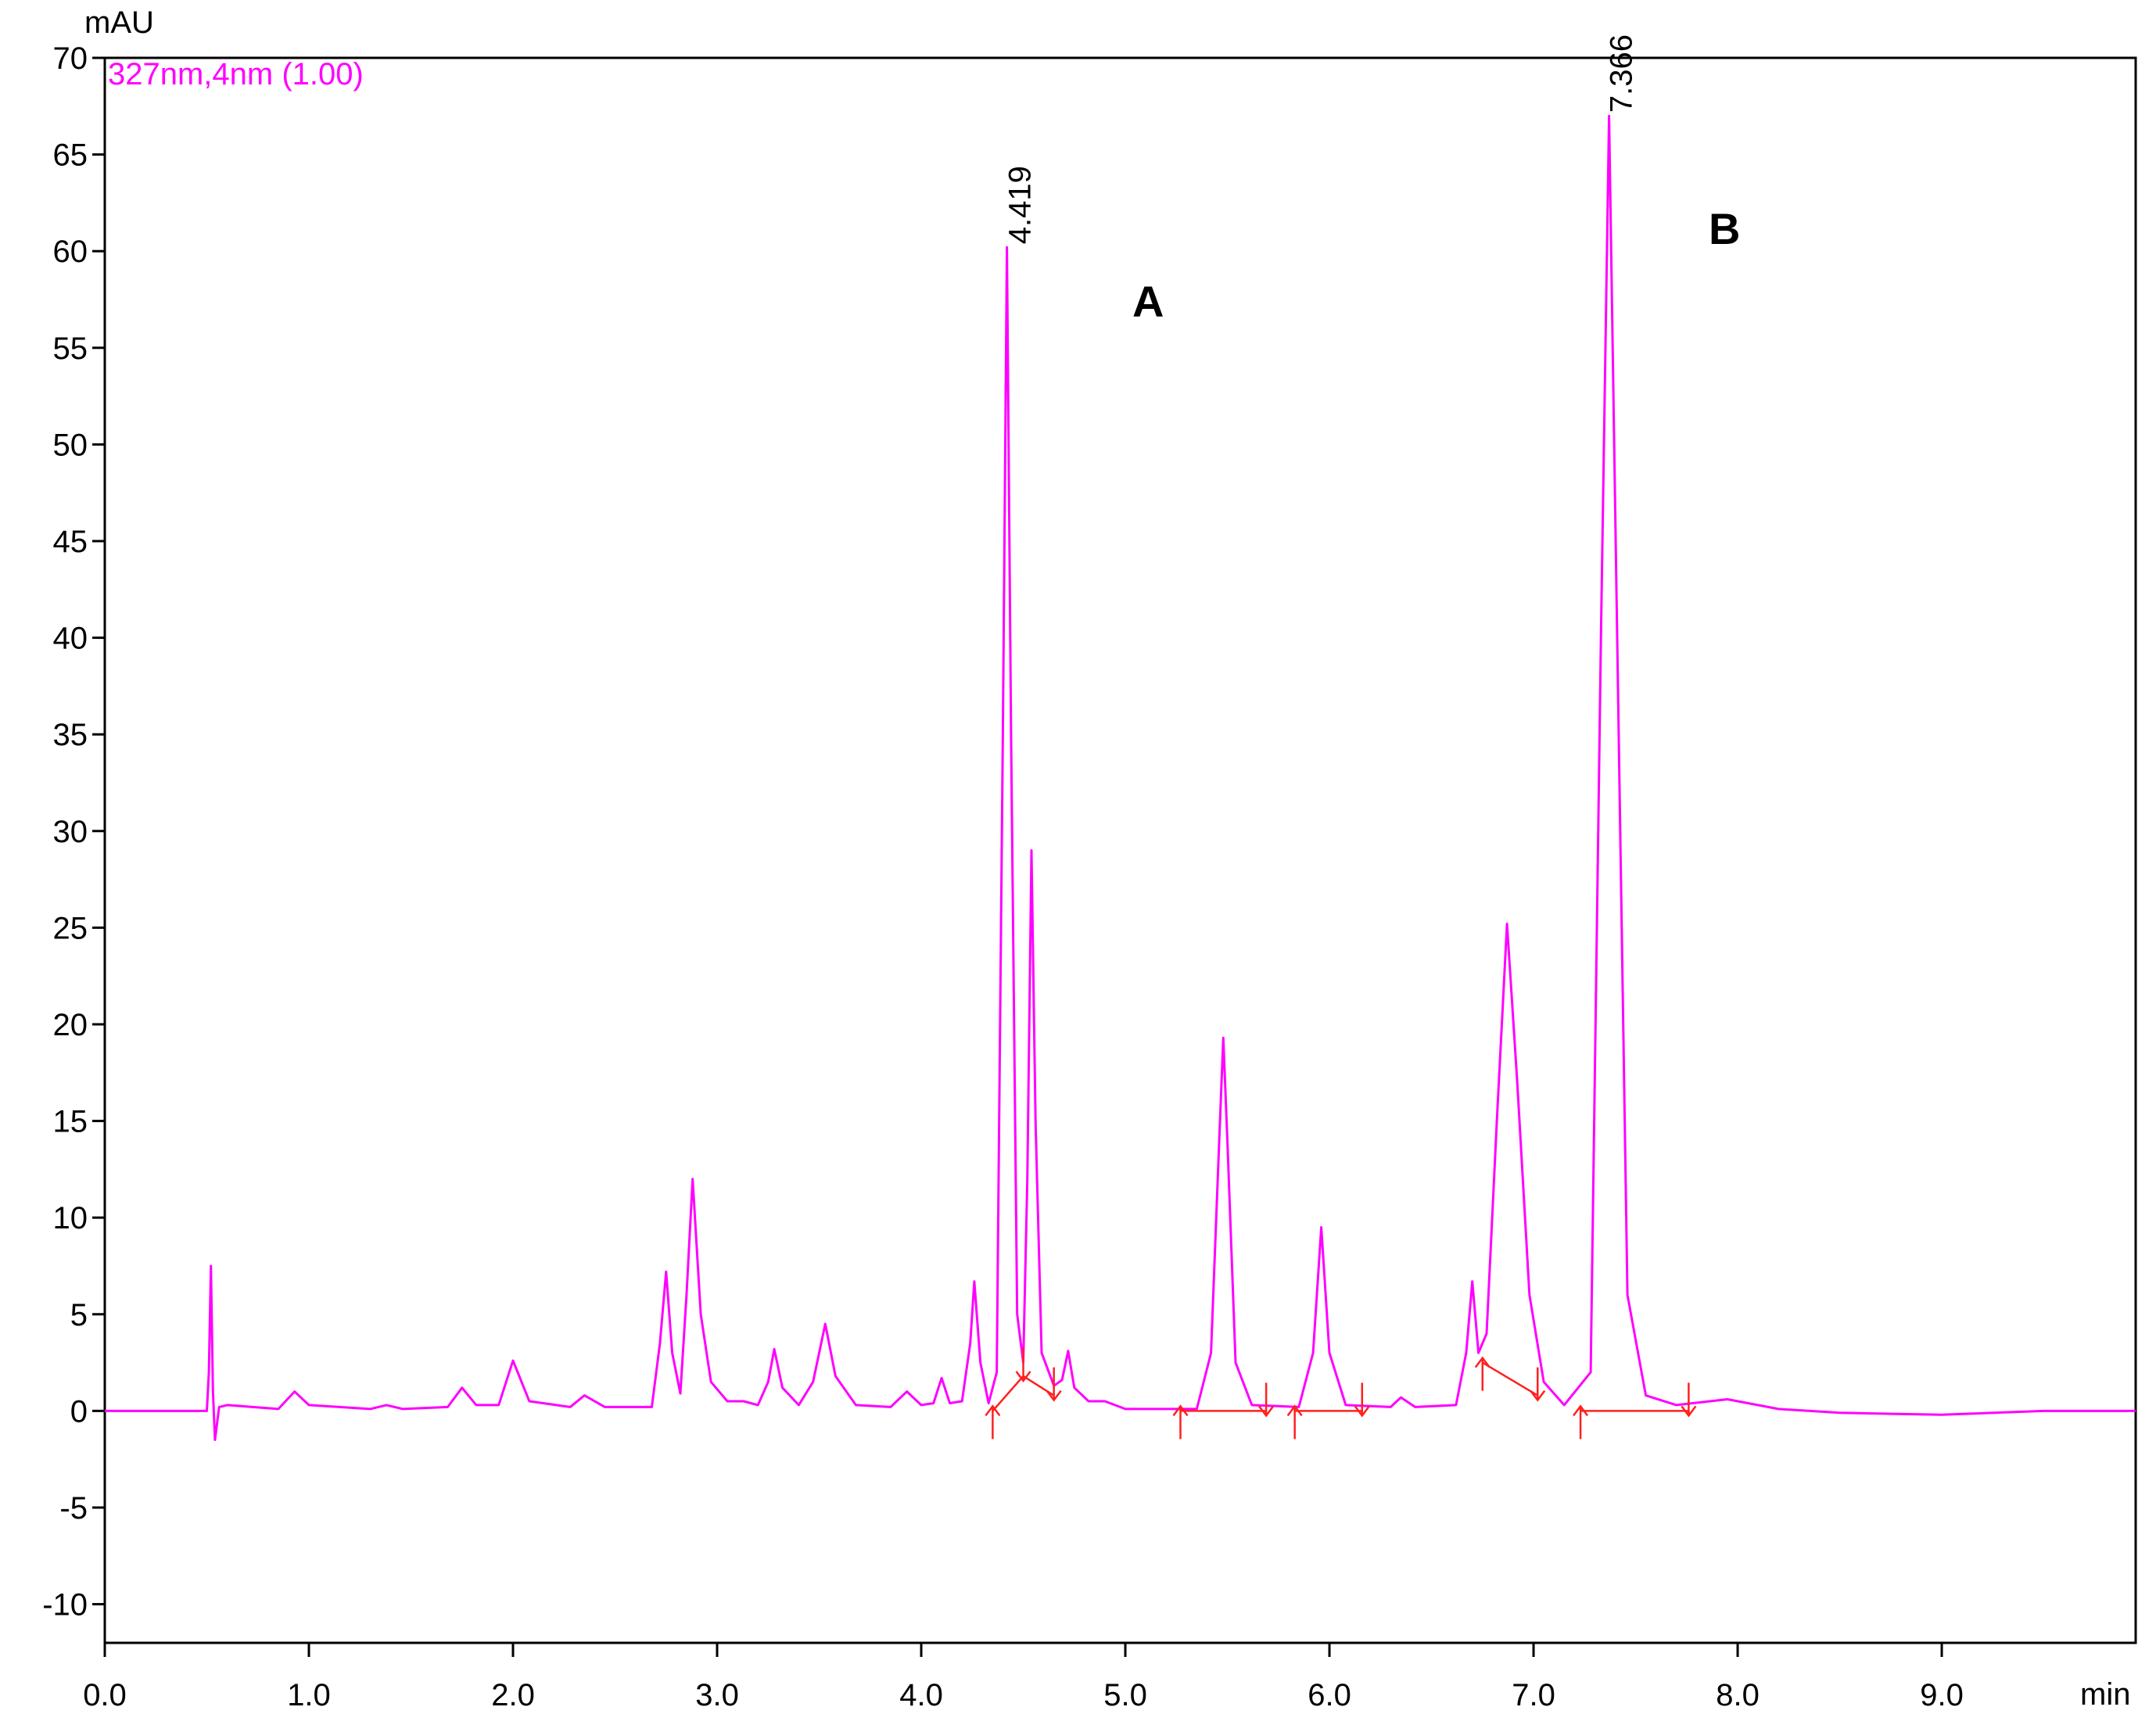  What do you see at coordinates (236, 74) in the screenshot?
I see `legend-entry: 327nm,4nm (1.00)` at bounding box center [236, 74].